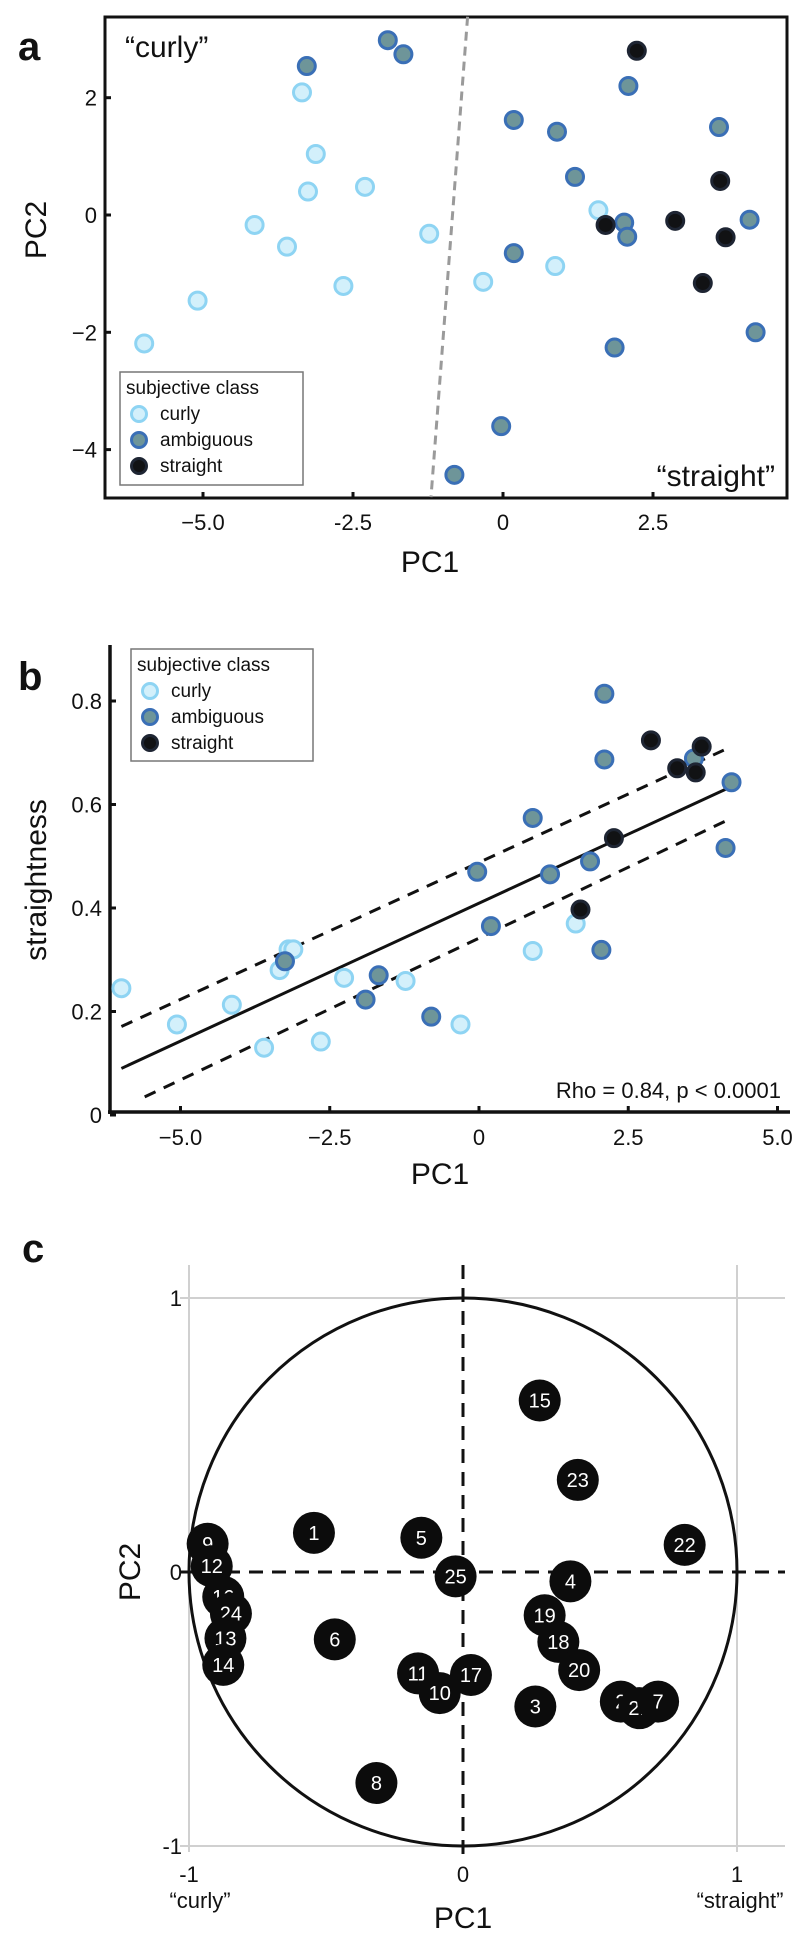  I want to click on x-tick-label: -1, so click(189, 1874).